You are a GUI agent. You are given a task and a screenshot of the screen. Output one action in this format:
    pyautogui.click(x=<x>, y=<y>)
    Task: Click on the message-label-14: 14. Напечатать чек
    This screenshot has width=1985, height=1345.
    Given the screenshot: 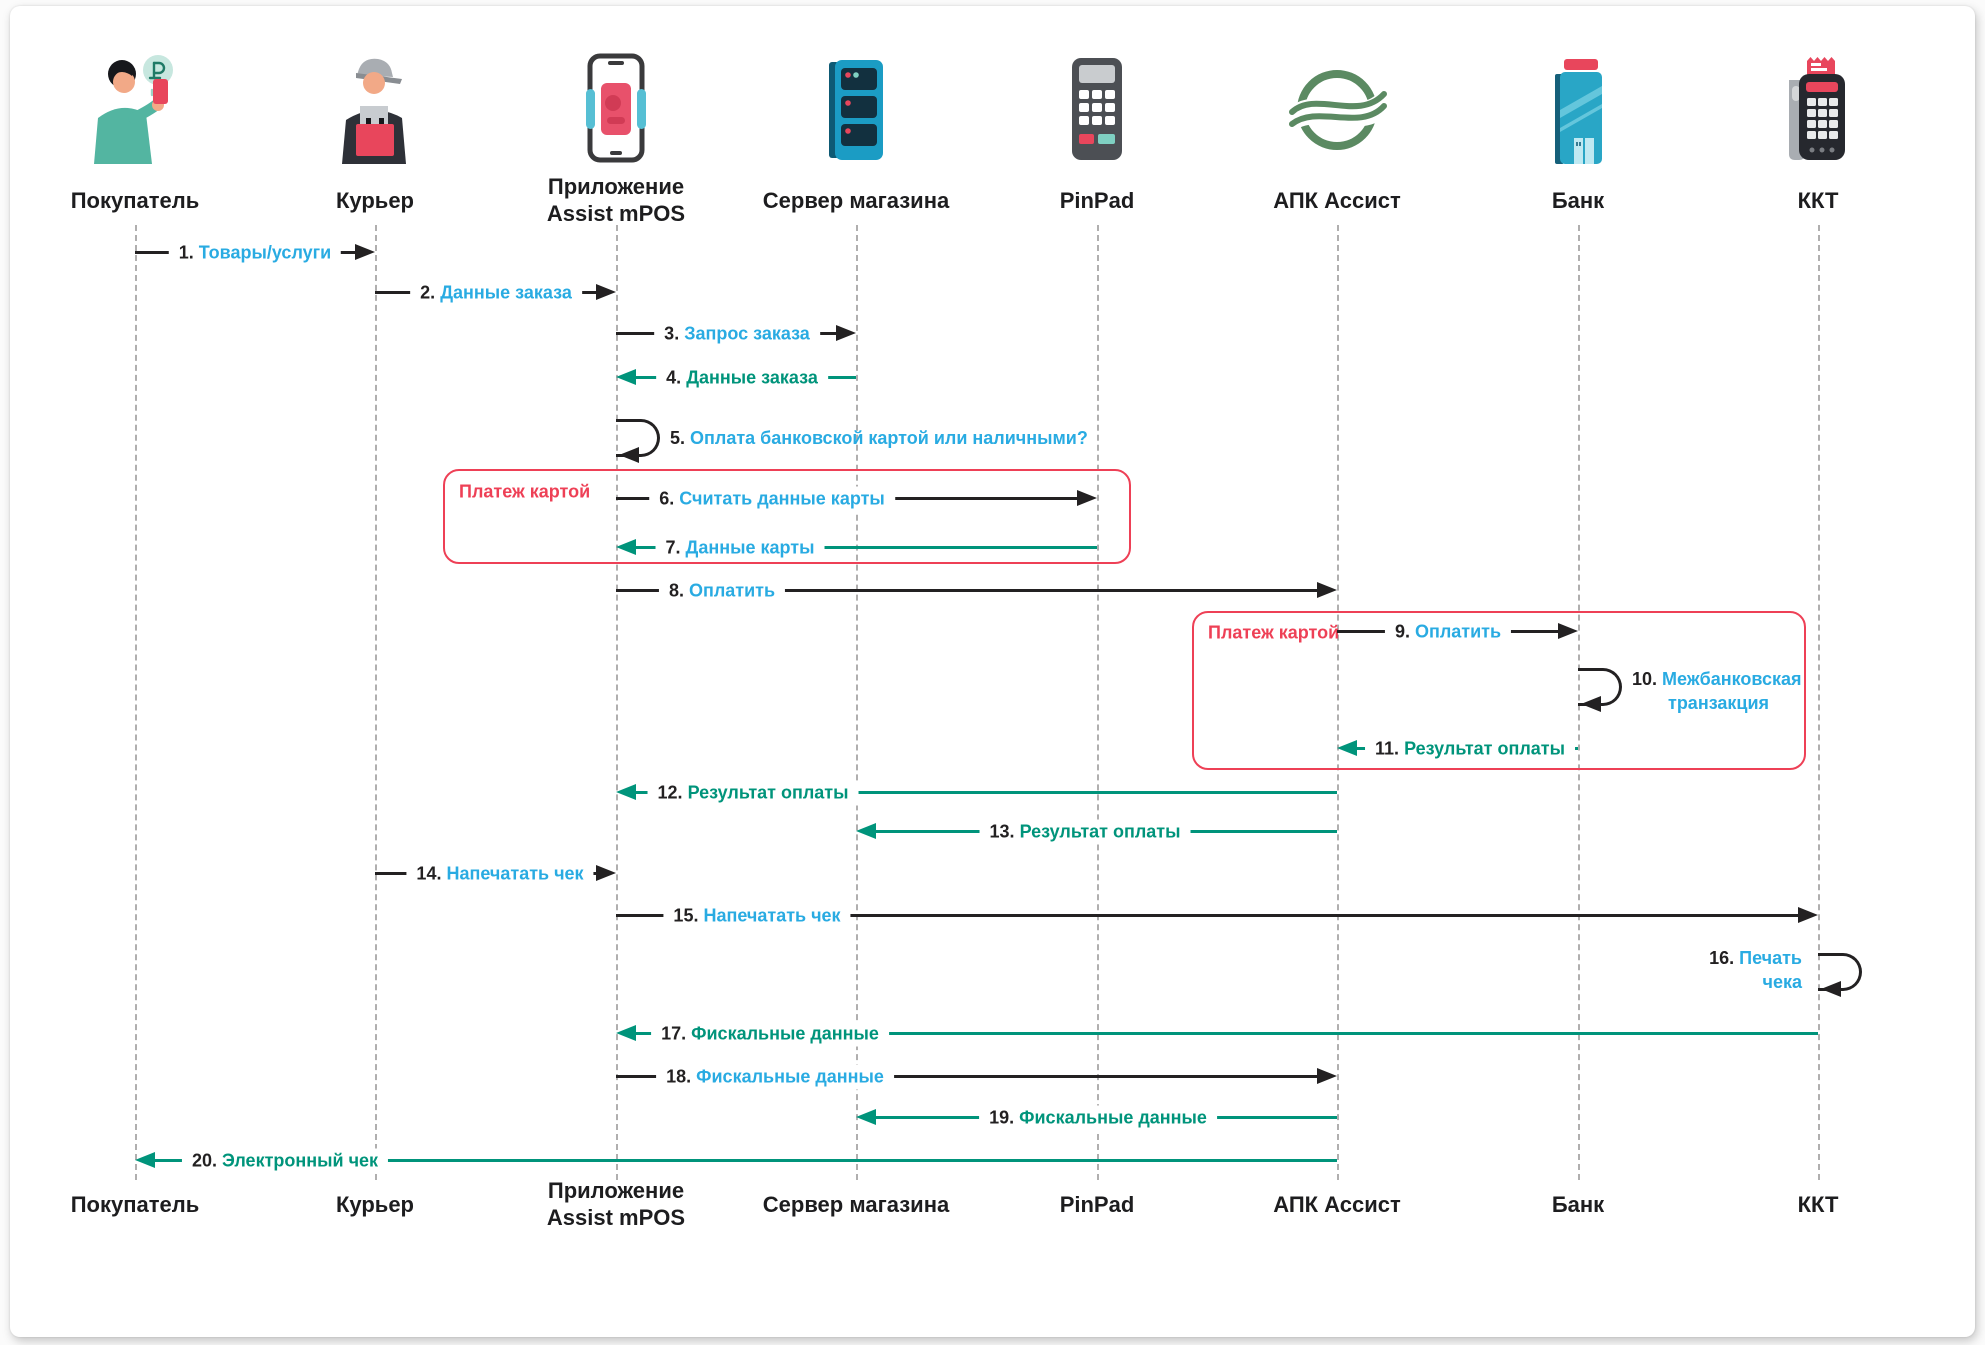 What is the action you would take?
    pyautogui.click(x=500, y=873)
    